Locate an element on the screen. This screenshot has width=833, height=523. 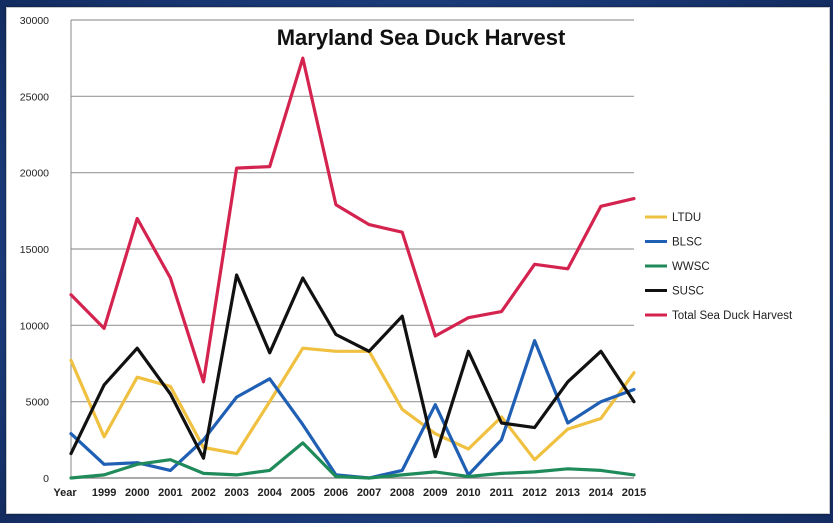
x-tick-label: 2004 is located at coordinates (269, 493).